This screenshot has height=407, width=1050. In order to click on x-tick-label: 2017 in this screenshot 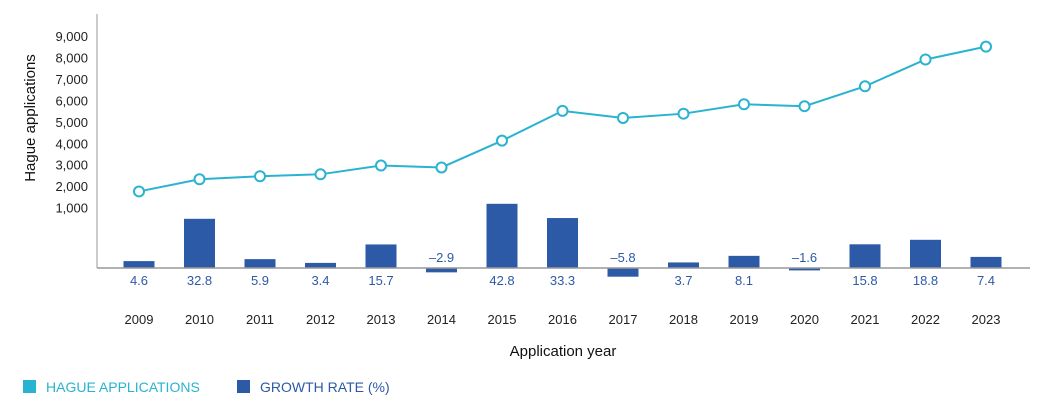, I will do `click(623, 319)`.